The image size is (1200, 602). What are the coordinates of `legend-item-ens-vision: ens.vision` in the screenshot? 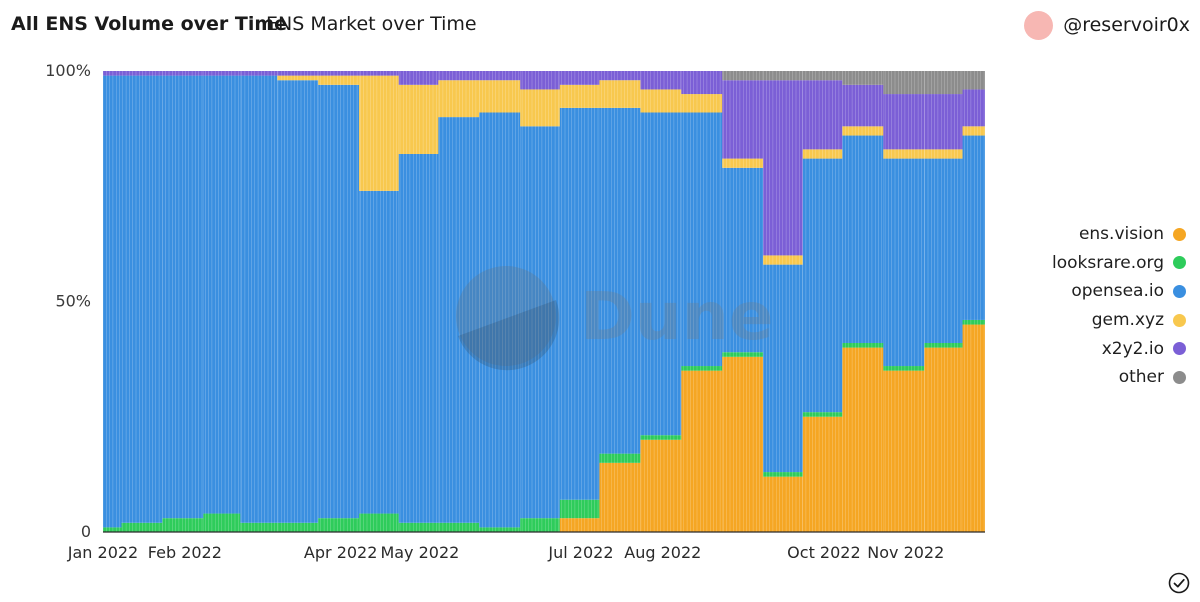 It's located at (1106, 234).